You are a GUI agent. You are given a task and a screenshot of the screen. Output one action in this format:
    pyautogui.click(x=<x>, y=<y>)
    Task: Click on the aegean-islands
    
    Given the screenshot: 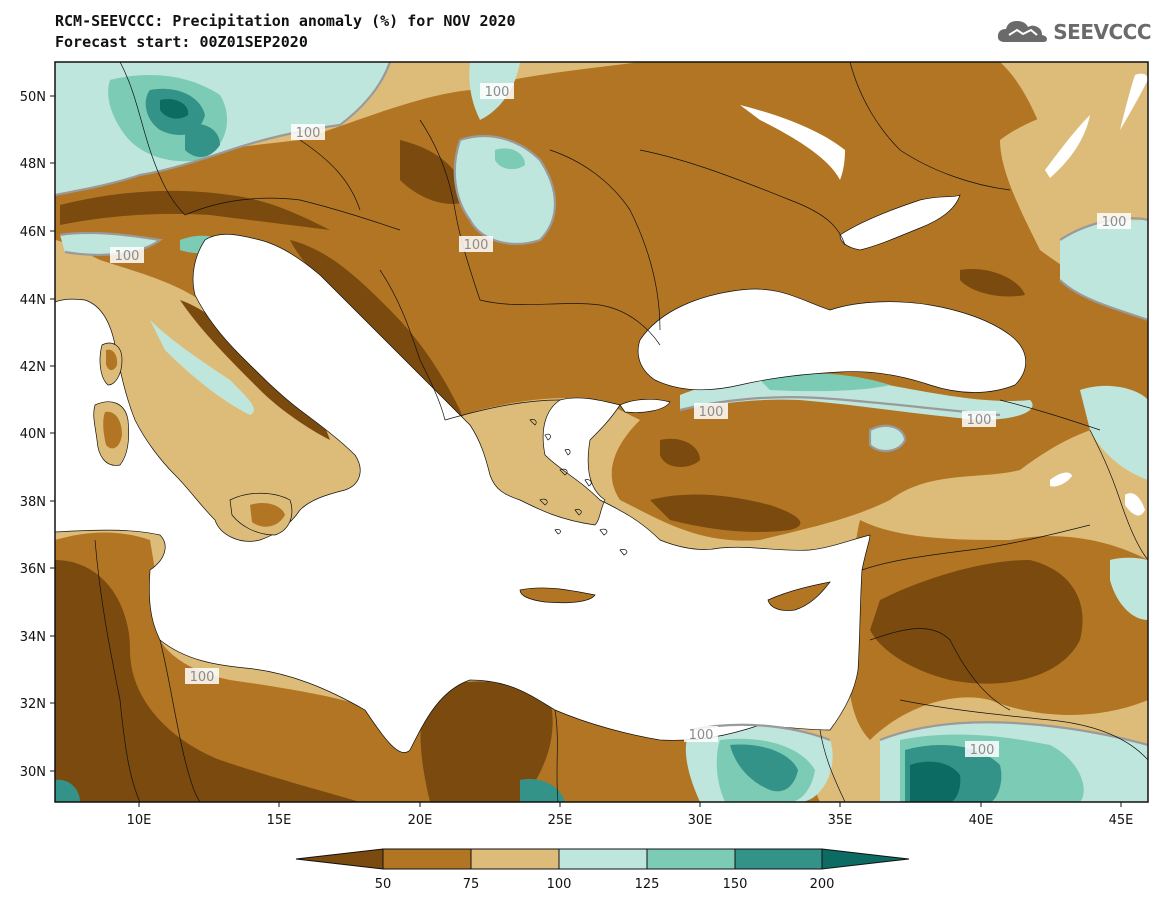 What is the action you would take?
    pyautogui.click(x=578, y=487)
    